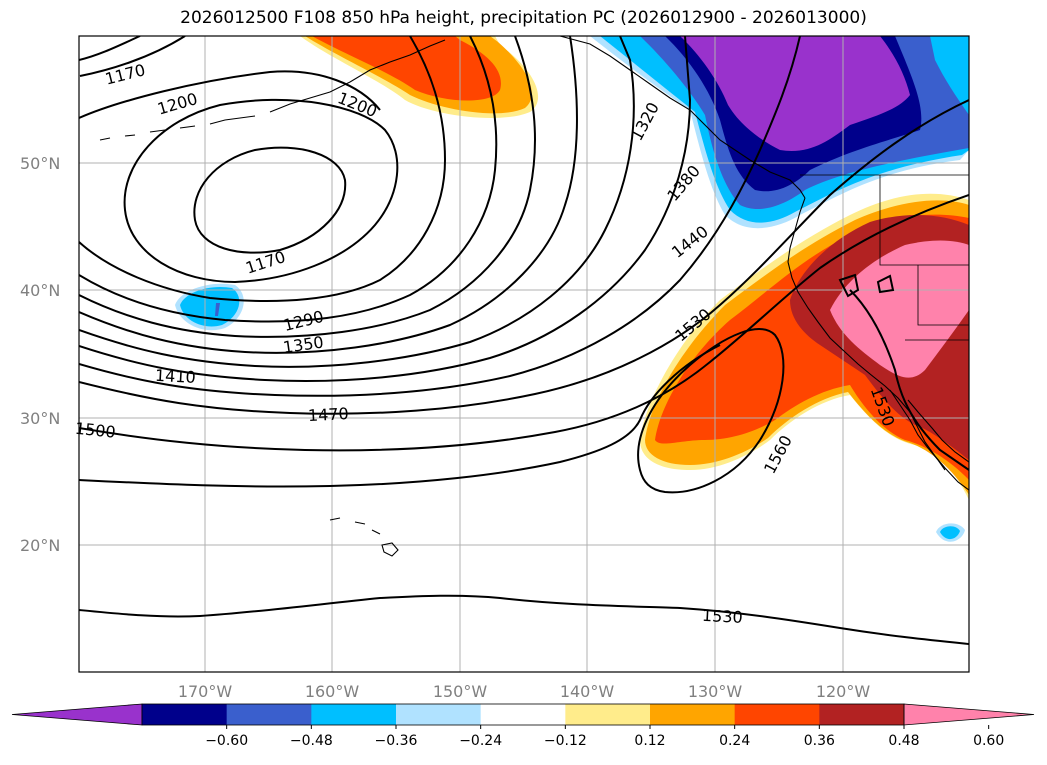 This screenshot has height=765, width=1047. What do you see at coordinates (903, 741) in the screenshot?
I see `colorbar-tick-label: 0.48` at bounding box center [903, 741].